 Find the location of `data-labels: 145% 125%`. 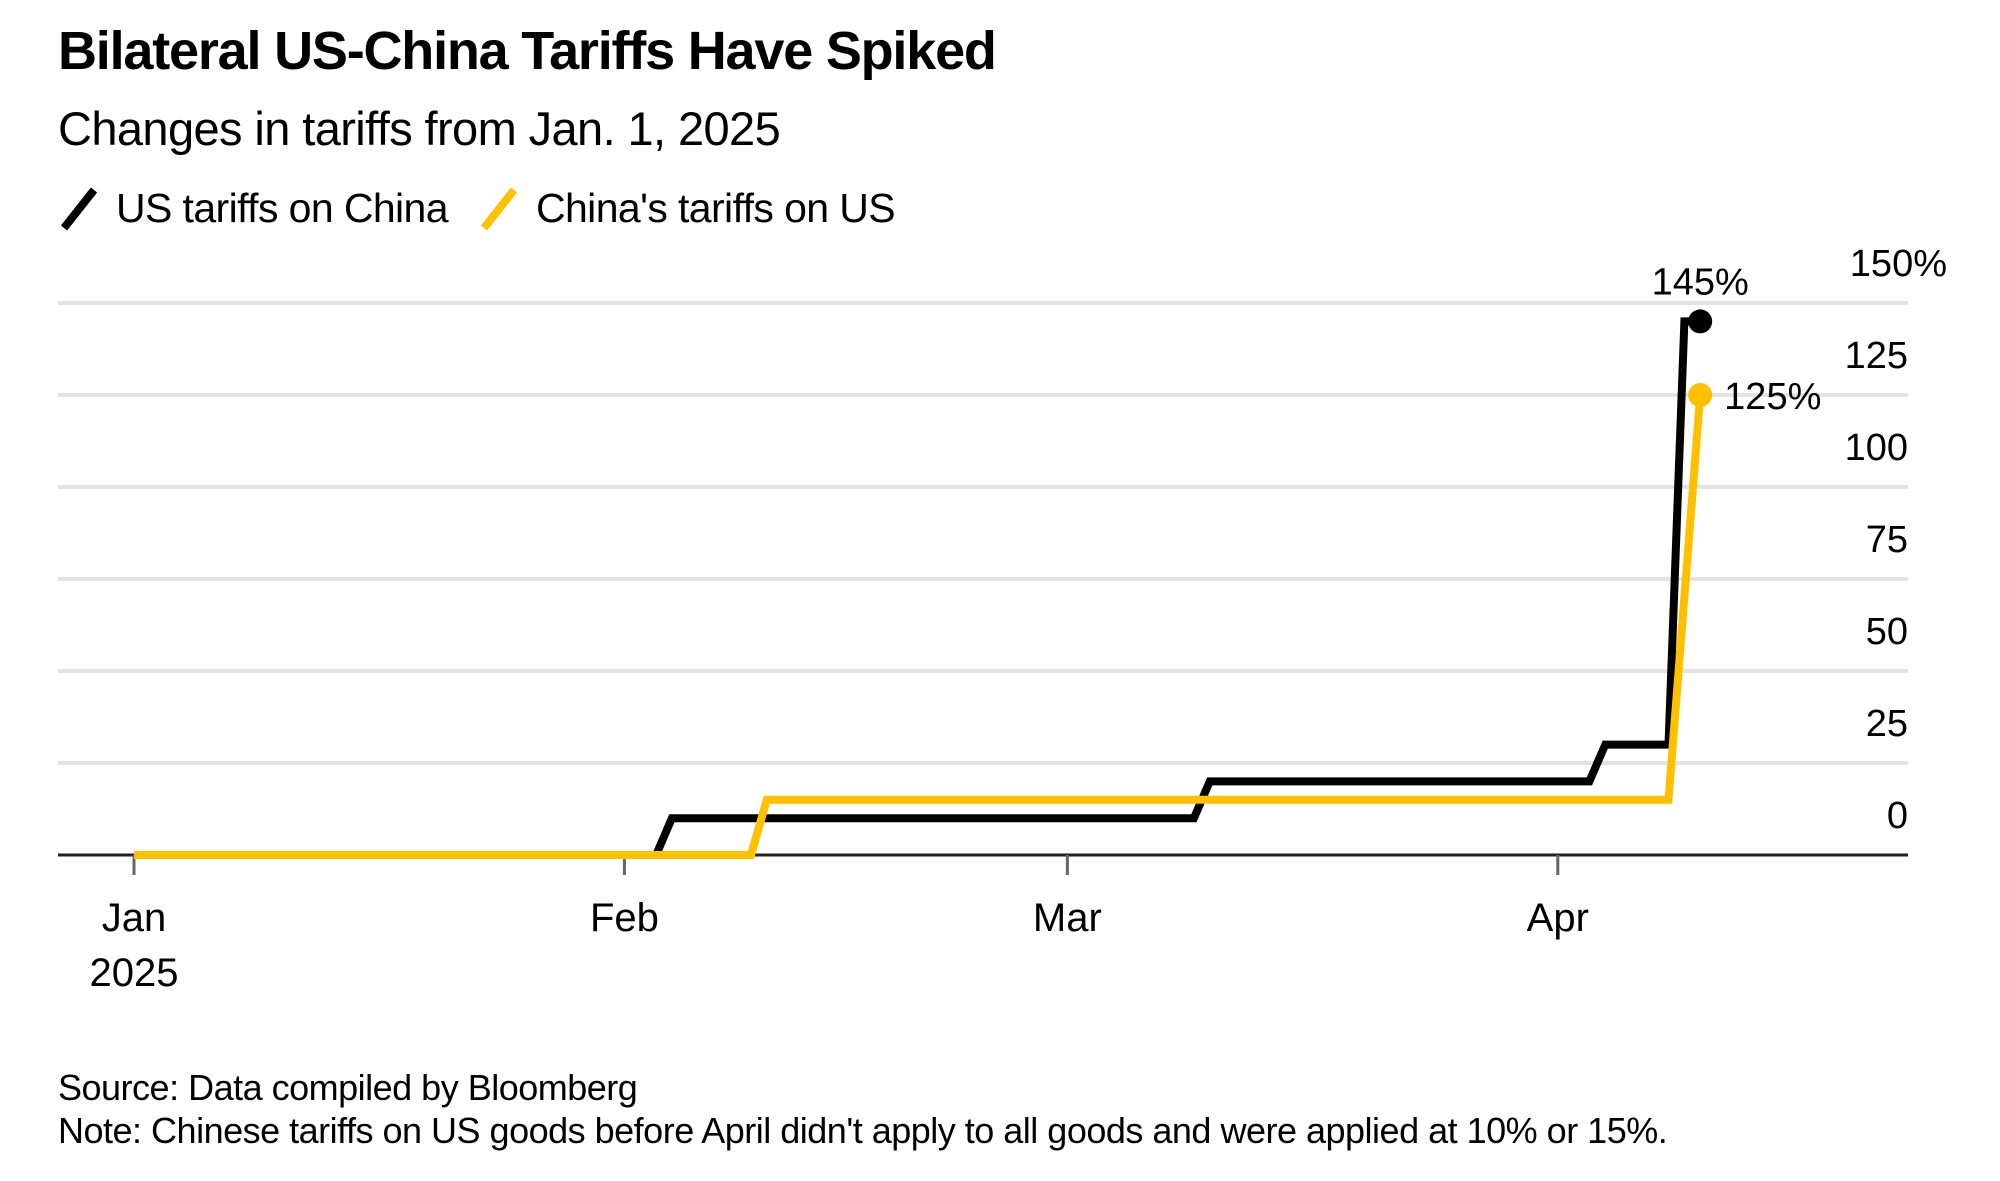

data-labels: 145% 125% is located at coordinates (1737, 339).